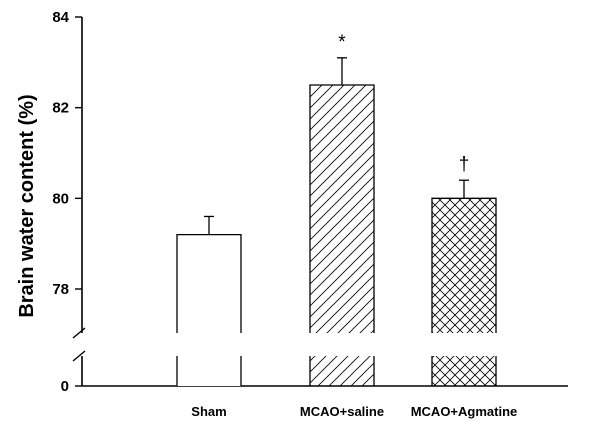  I want to click on significance-marker: *, so click(342, 42).